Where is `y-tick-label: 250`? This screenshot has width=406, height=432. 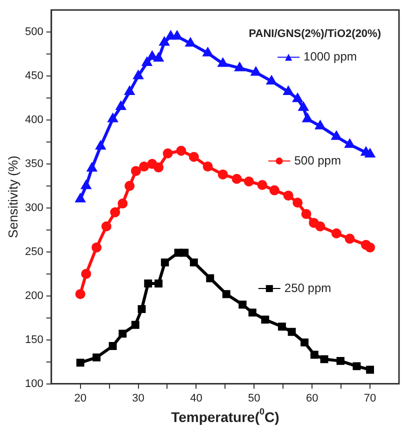 y-tick-label: 250 is located at coordinates (34, 252).